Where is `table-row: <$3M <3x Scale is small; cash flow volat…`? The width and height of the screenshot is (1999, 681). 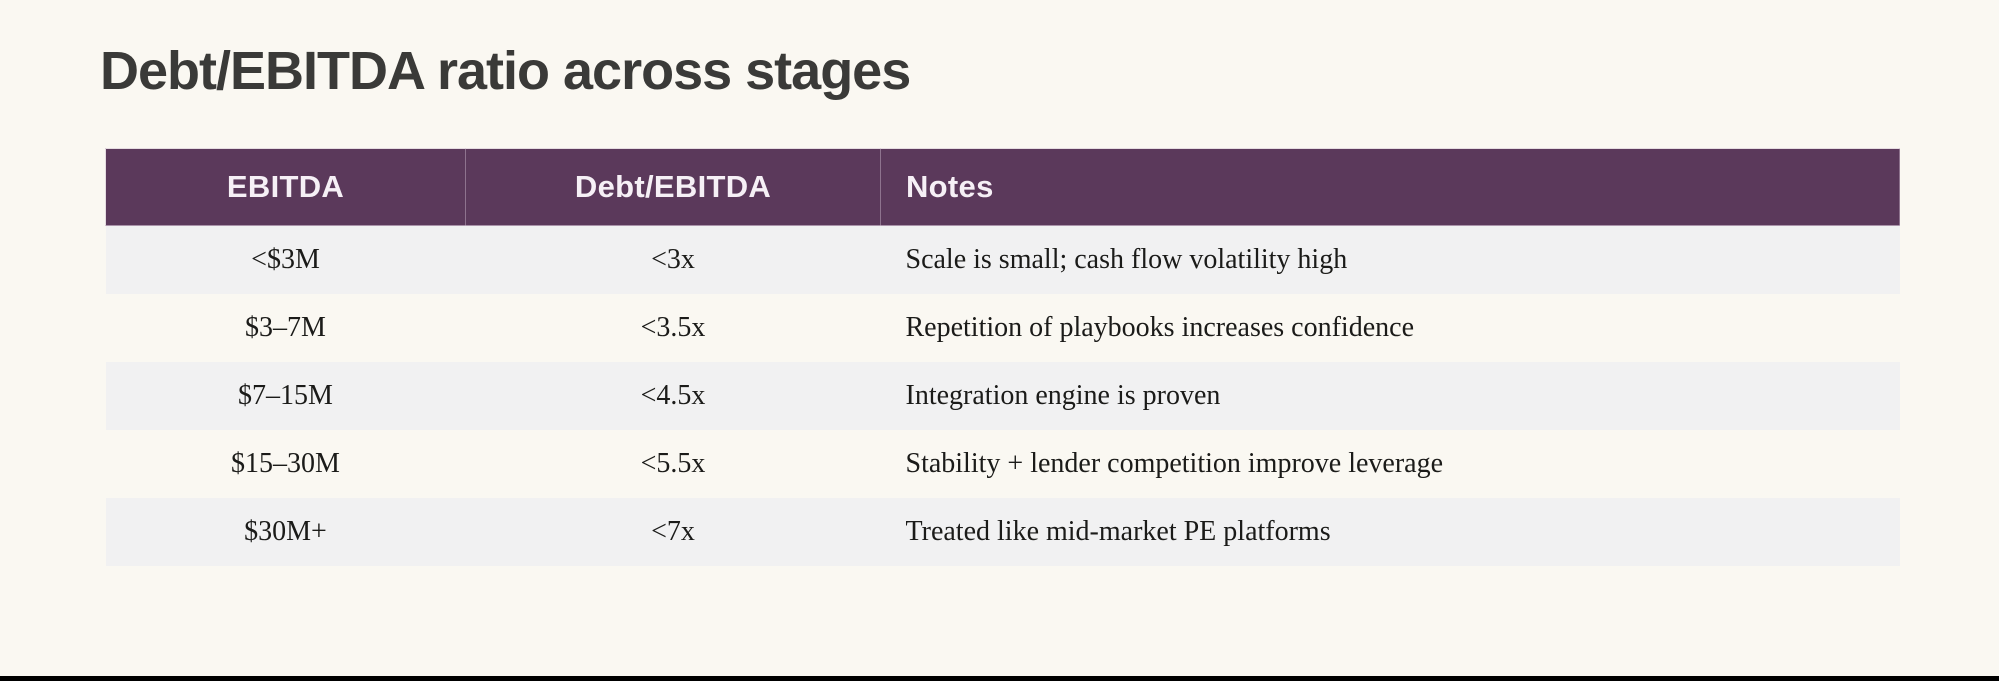 table-row: <$3M <3x Scale is small; cash flow volat… is located at coordinates (1002, 259).